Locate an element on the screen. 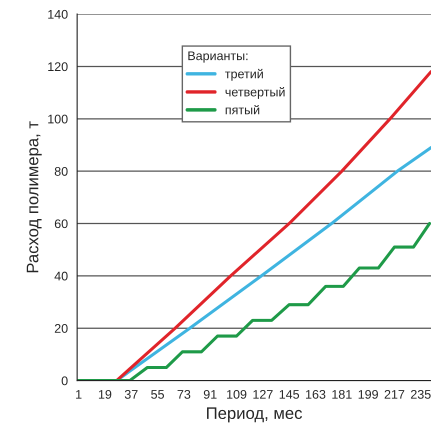 This screenshot has height=441, width=431. y-tick-label: 20 is located at coordinates (61, 328).